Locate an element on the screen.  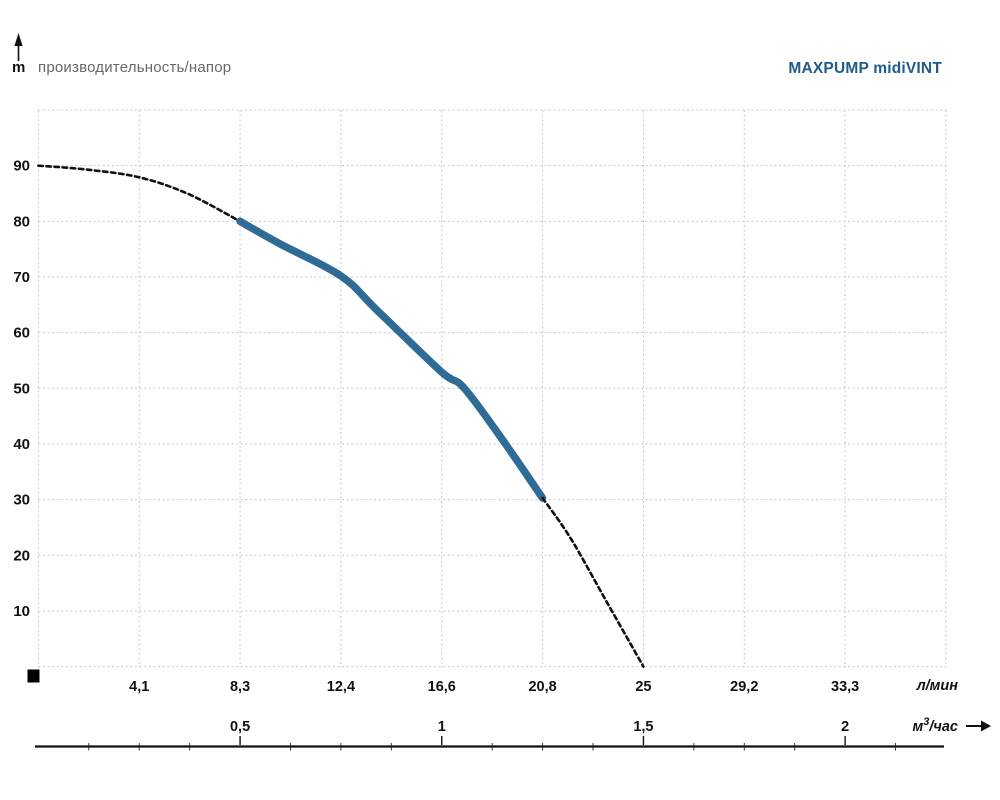
y-tick-label: 60 is located at coordinates (21, 333).